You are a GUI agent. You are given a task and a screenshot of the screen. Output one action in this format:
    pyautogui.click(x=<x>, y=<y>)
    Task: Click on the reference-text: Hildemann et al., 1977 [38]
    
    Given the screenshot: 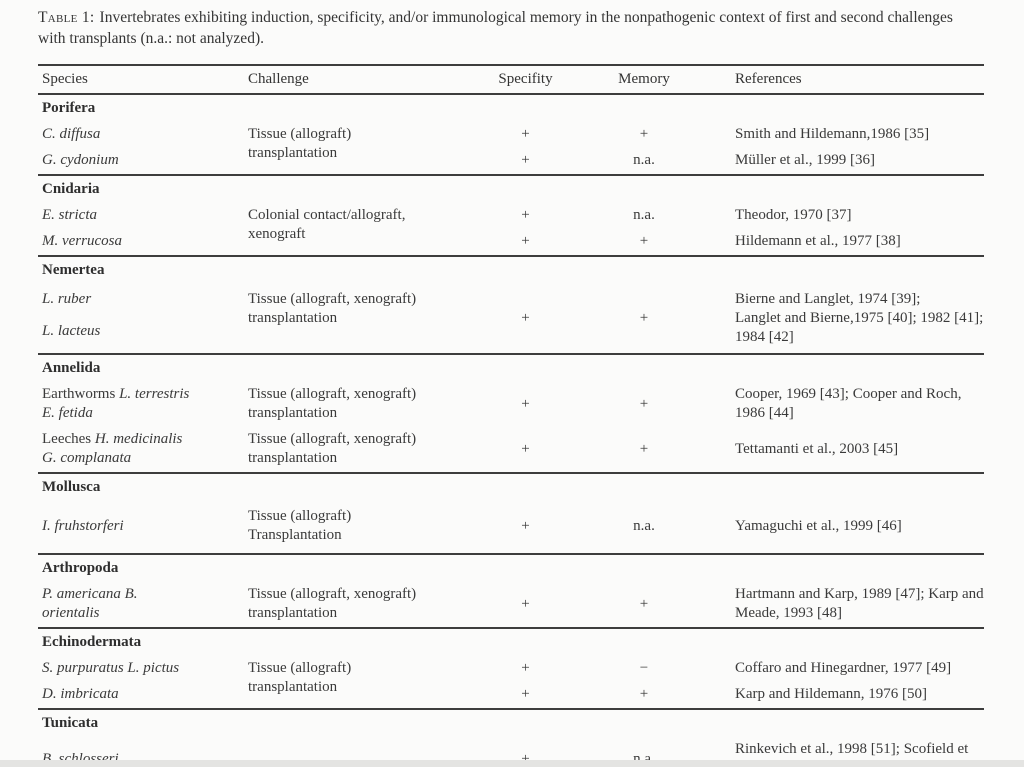 What is the action you would take?
    pyautogui.click(x=818, y=241)
    